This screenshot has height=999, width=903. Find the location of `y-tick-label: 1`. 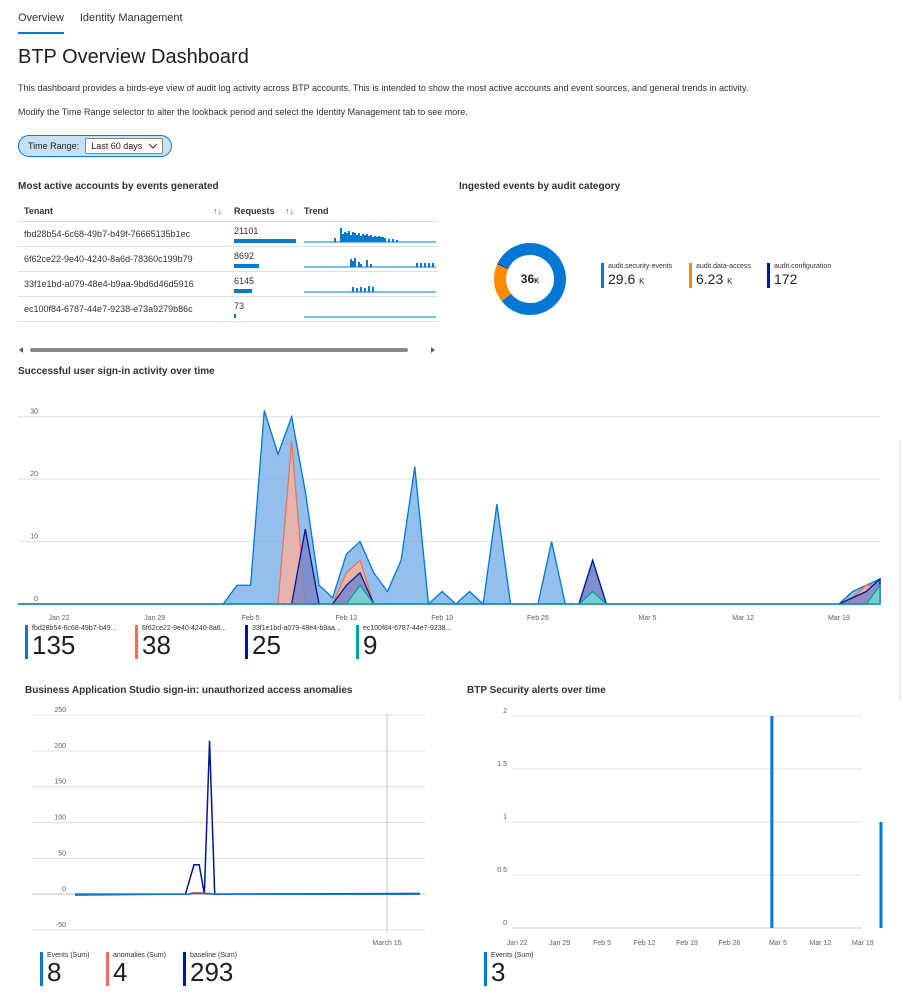

y-tick-label: 1 is located at coordinates (505, 817).